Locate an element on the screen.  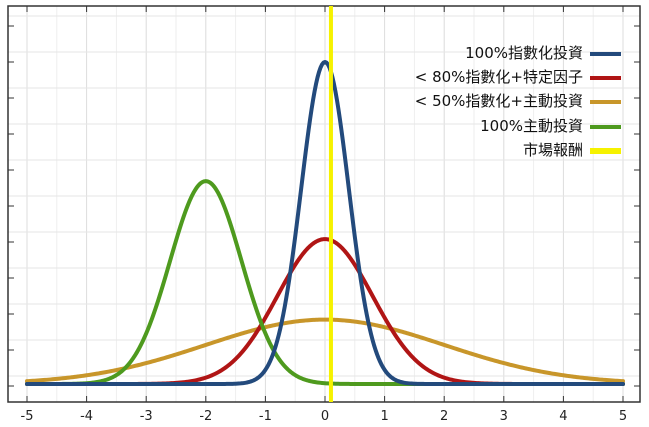
legend-label-2: < 50%指數化+主動投資 is located at coordinates (499, 101).